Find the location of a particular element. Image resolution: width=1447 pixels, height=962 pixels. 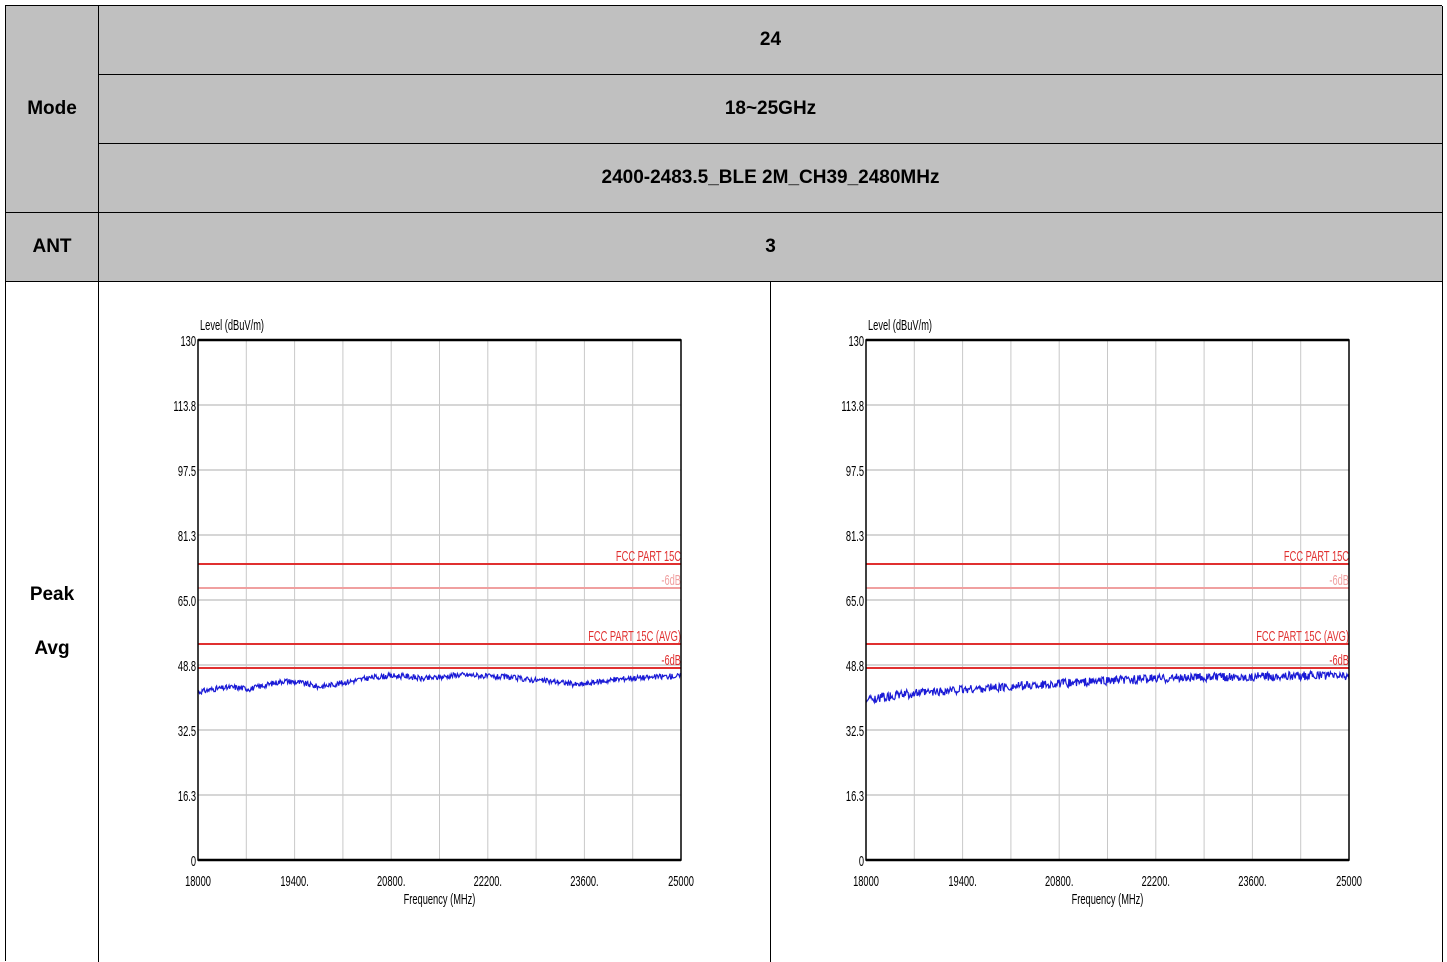

ant-label-cell: ANT is located at coordinates (52, 247).